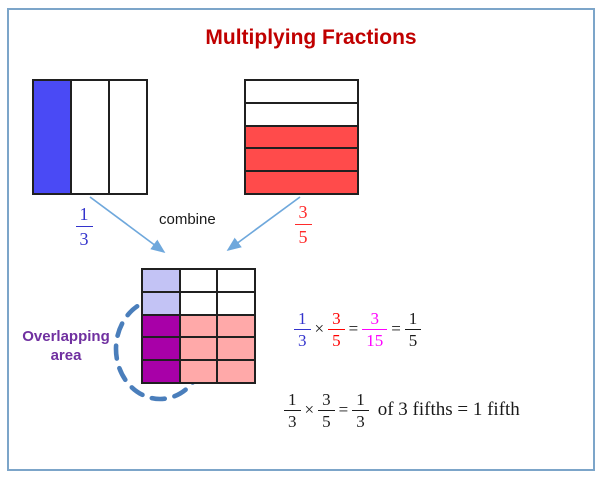 The height and width of the screenshot is (478, 602). I want to click on three-fifths-area-model, so click(301, 137).